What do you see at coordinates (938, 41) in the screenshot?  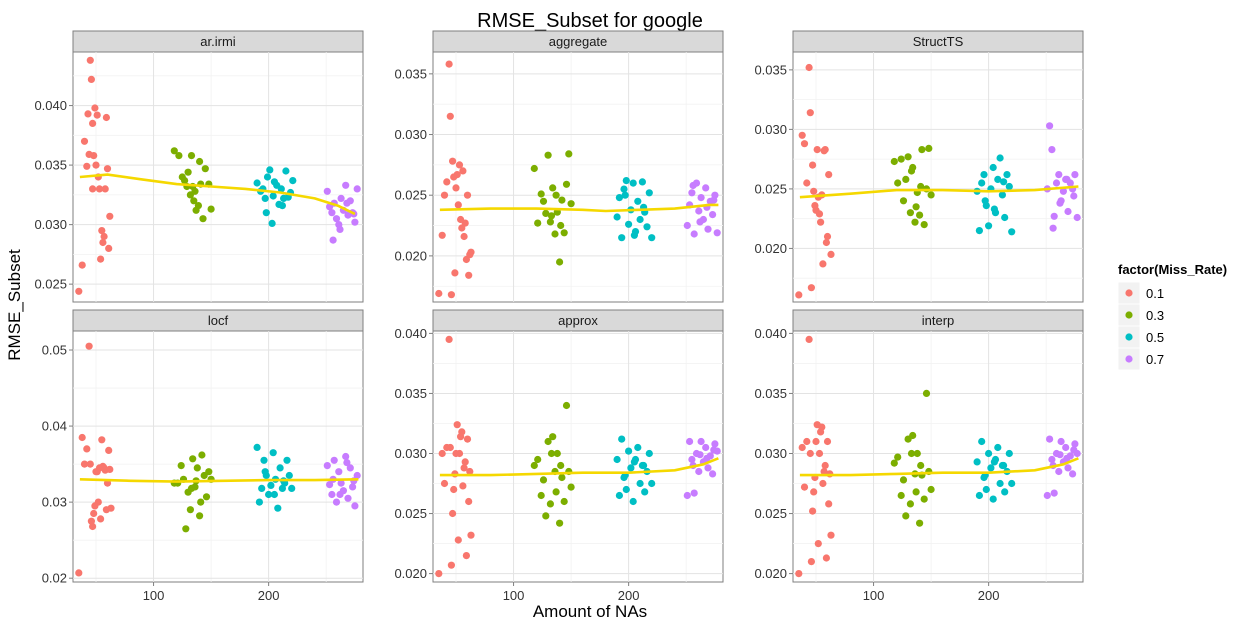 I see `facet-strip-label: StructTS` at bounding box center [938, 41].